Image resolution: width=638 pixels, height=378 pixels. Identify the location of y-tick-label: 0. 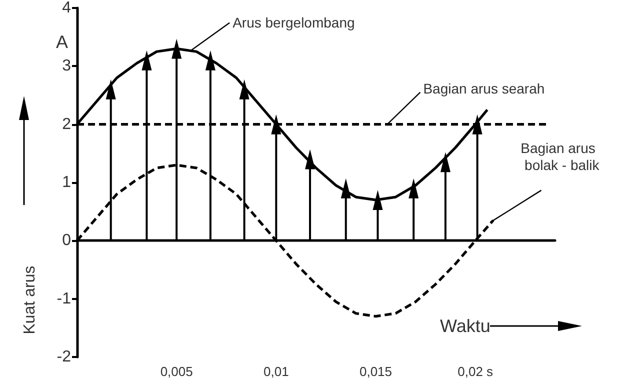
(67, 241).